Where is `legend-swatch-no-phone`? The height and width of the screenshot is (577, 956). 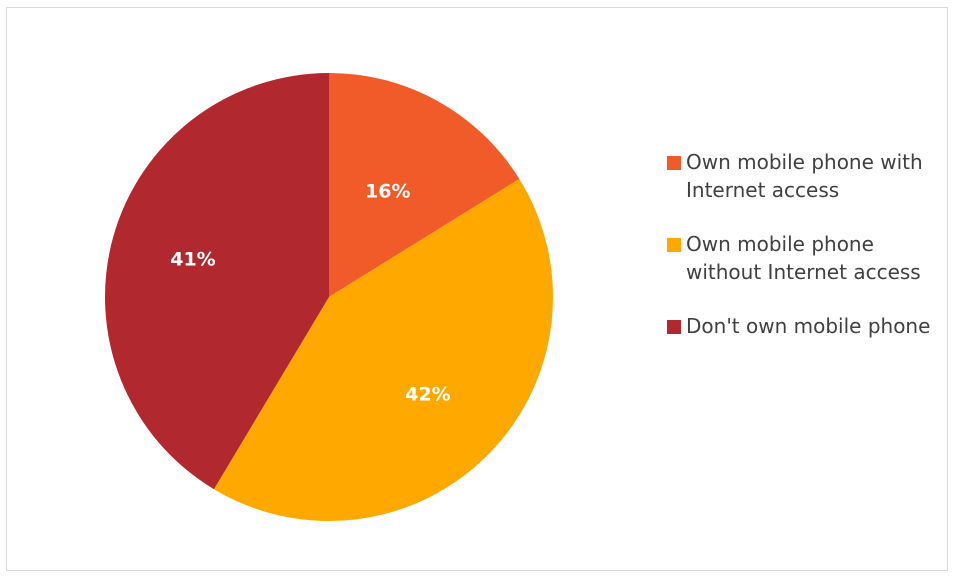 legend-swatch-no-phone is located at coordinates (674, 327).